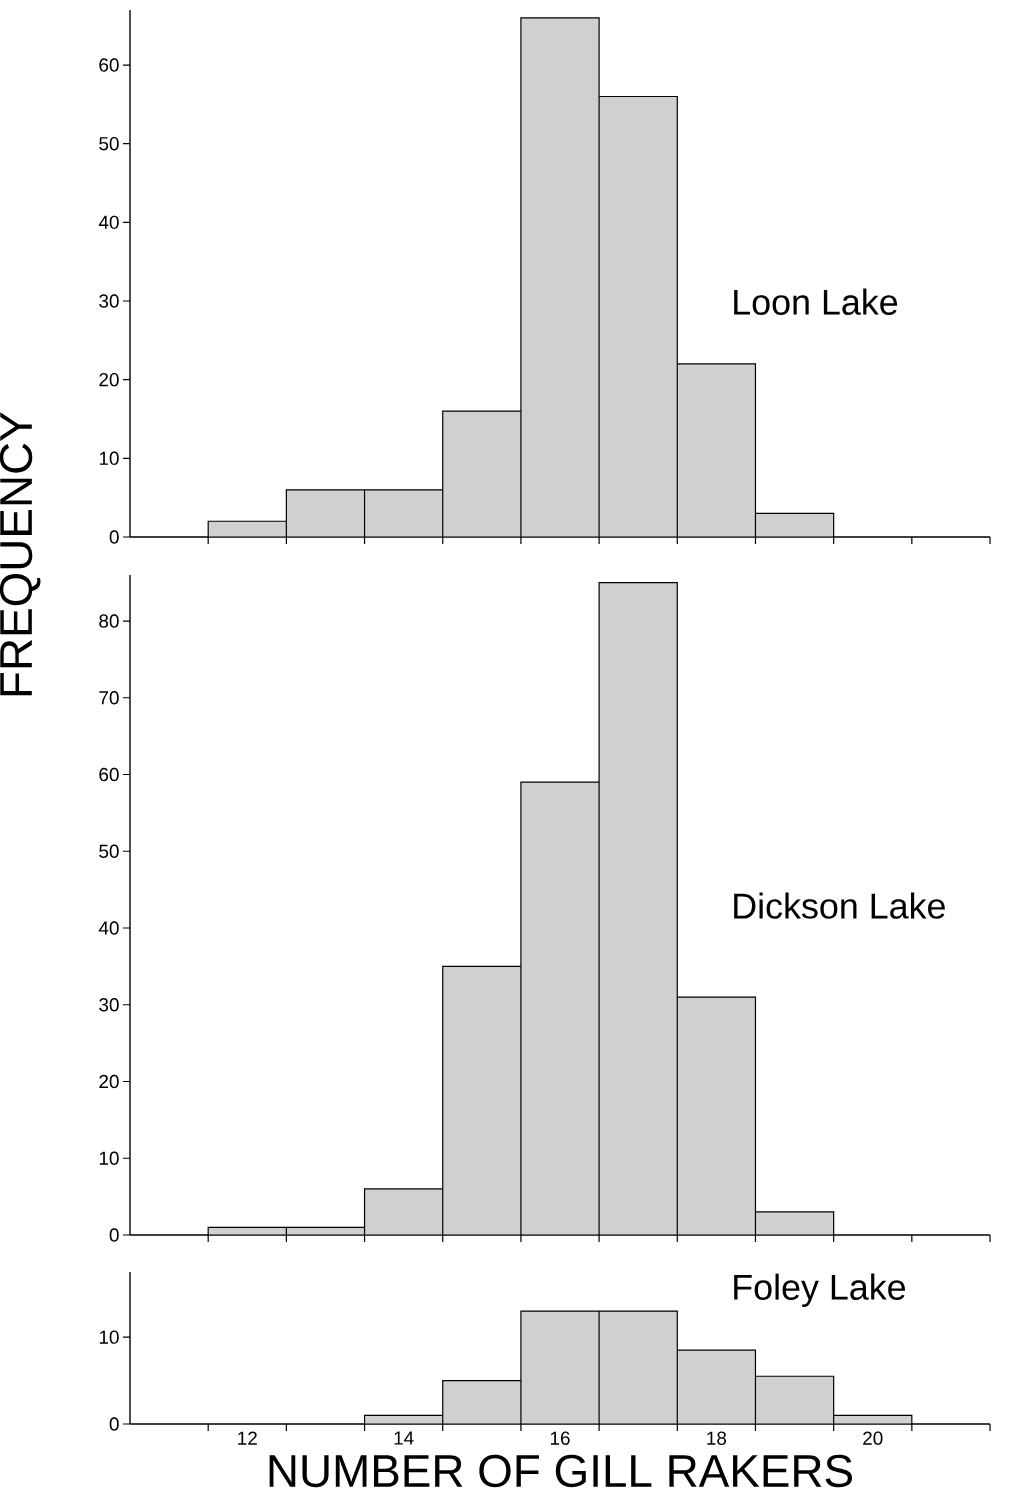  What do you see at coordinates (404, 1438) in the screenshot?
I see `x-tick-label: 14` at bounding box center [404, 1438].